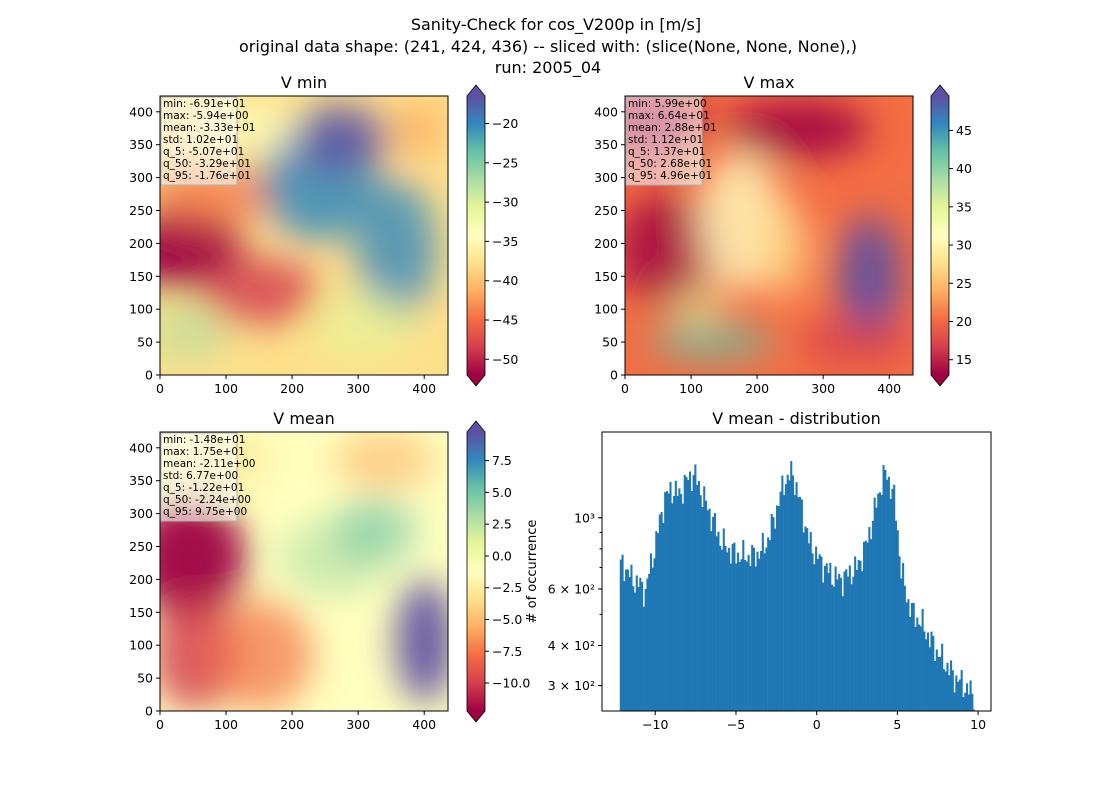 The width and height of the screenshot is (1100, 800). I want to click on colorbar-tick-label: 7.5, so click(502, 460).